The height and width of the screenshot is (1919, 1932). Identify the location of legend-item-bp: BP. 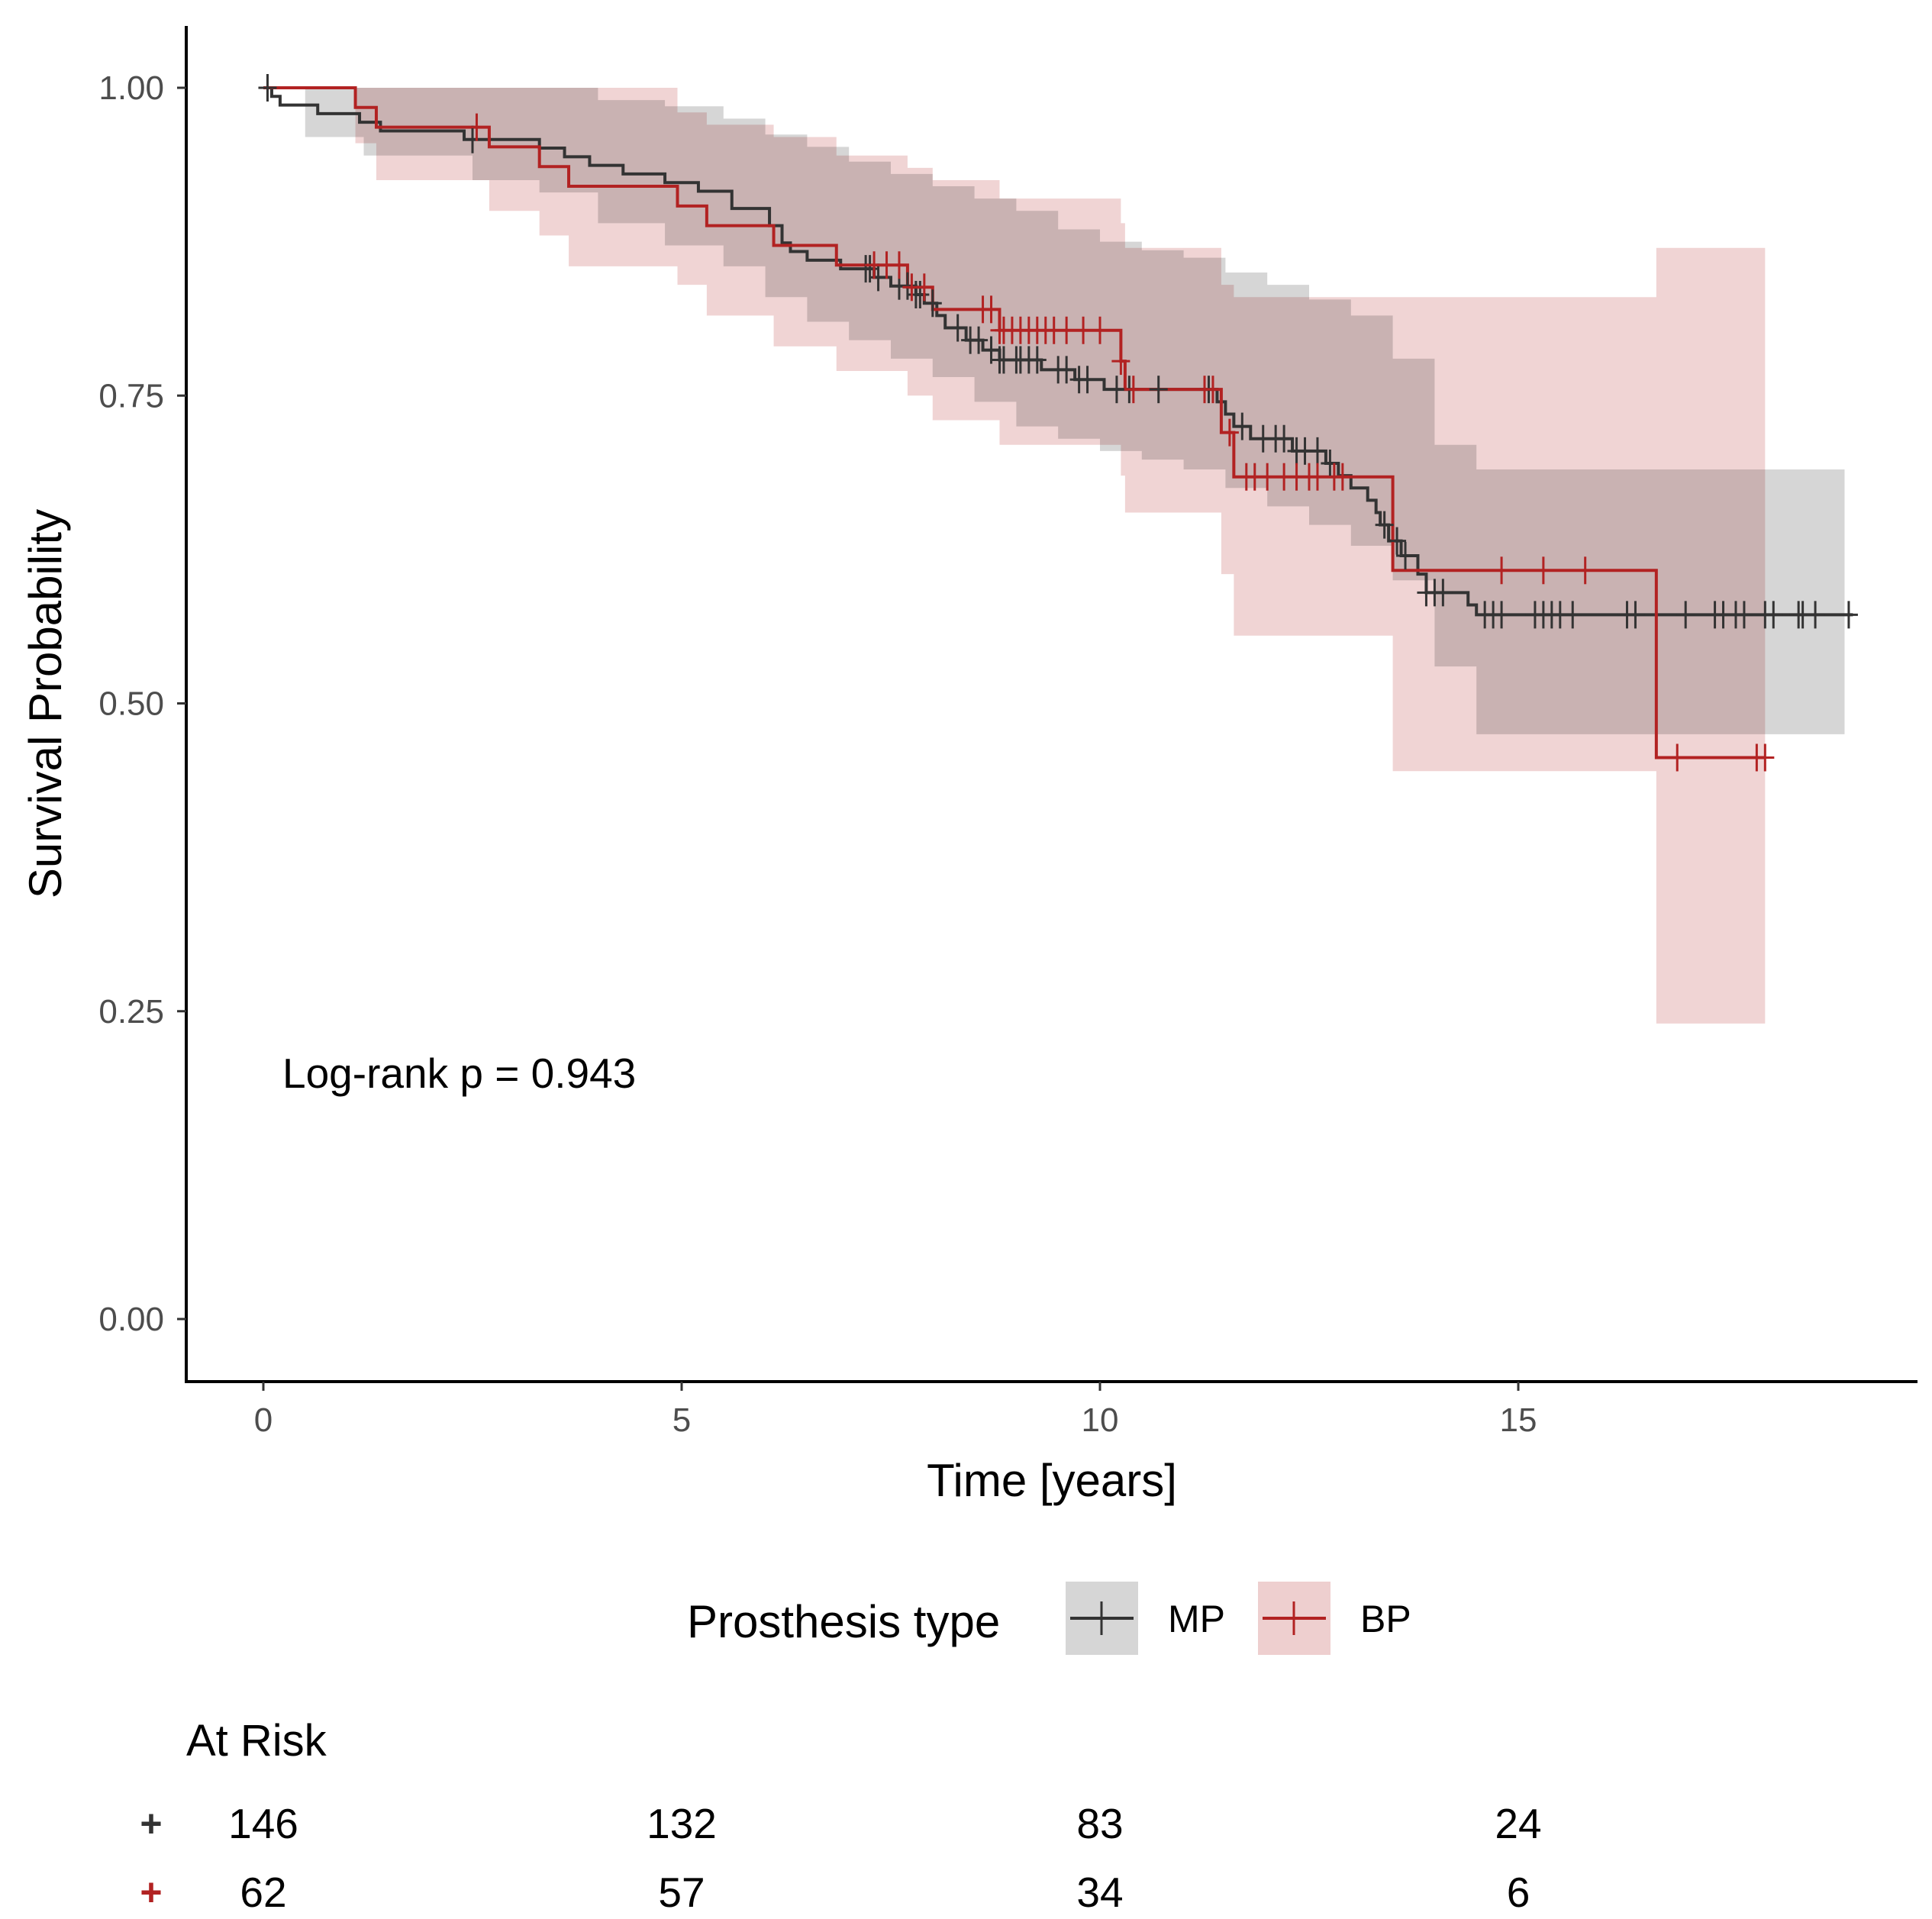
(1334, 1618).